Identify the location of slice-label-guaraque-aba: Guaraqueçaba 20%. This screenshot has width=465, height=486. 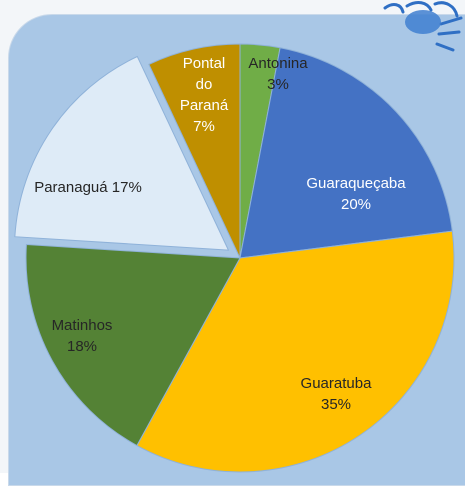
(356, 194).